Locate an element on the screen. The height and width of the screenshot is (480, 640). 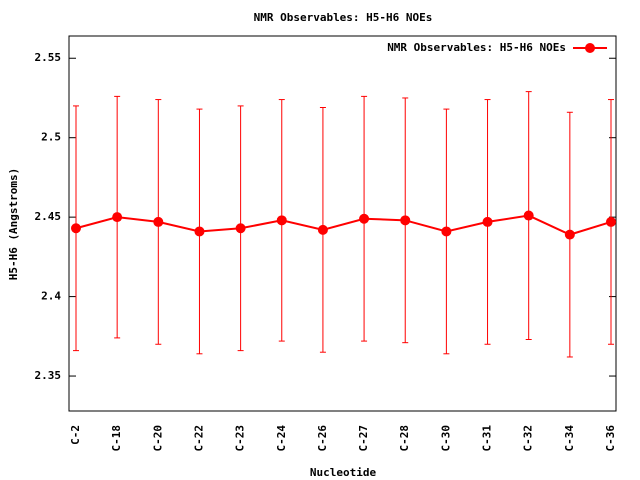
legend-marker is located at coordinates (590, 48).